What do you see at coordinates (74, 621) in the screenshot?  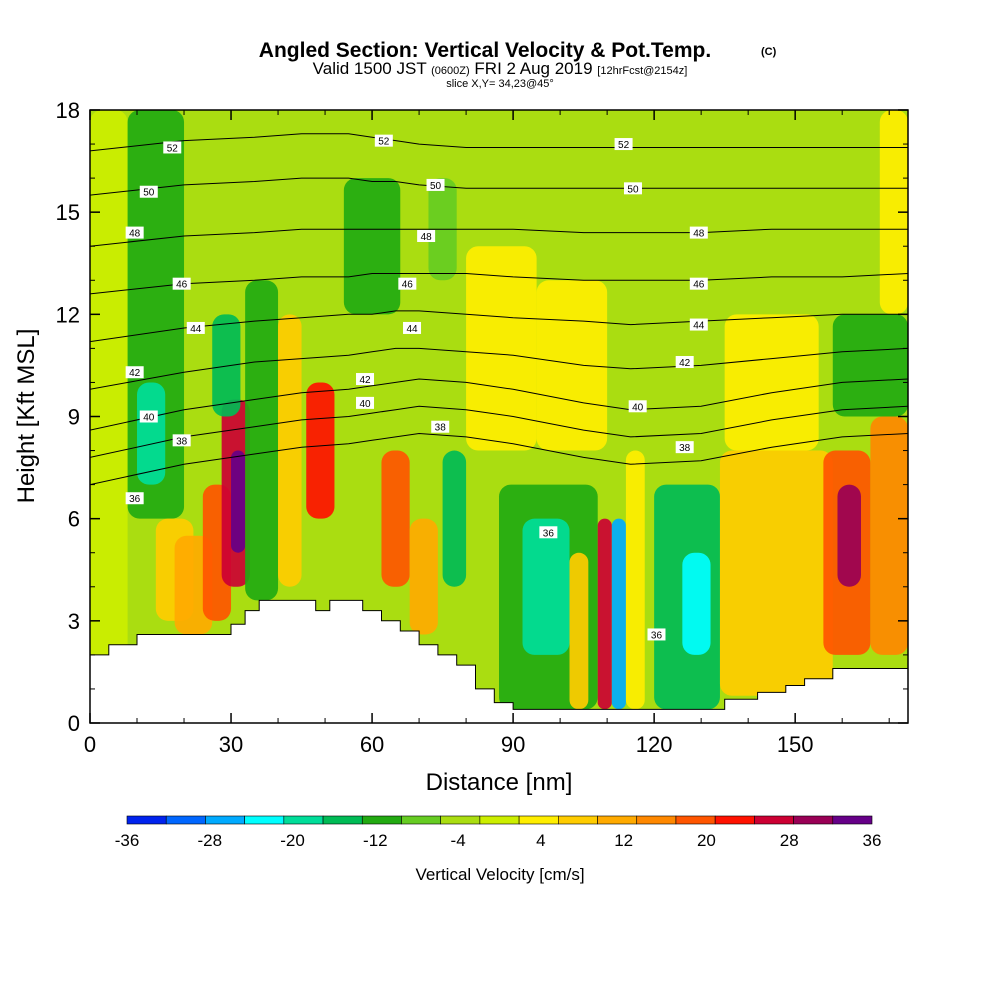 I see `y-tick-label: 3` at bounding box center [74, 621].